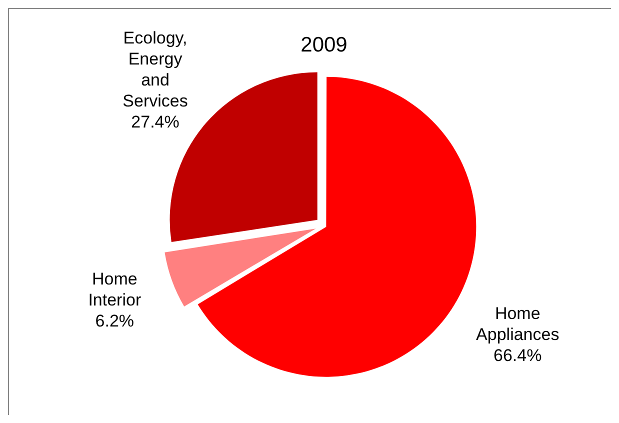 The width and height of the screenshot is (619, 423). What do you see at coordinates (518, 324) in the screenshot?
I see `slice-label: Home Appliances` at bounding box center [518, 324].